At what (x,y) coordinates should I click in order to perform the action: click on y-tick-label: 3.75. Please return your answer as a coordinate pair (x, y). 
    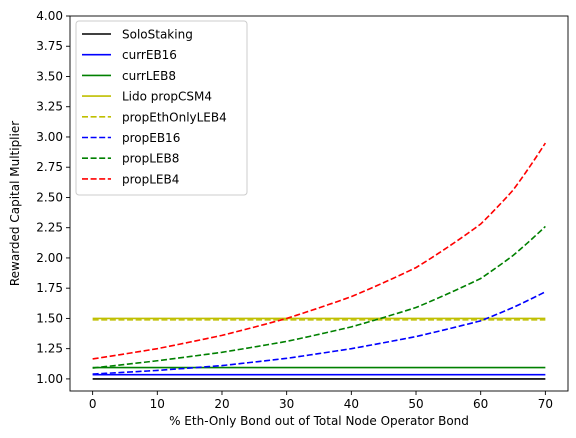
    Looking at the image, I should click on (49, 46).